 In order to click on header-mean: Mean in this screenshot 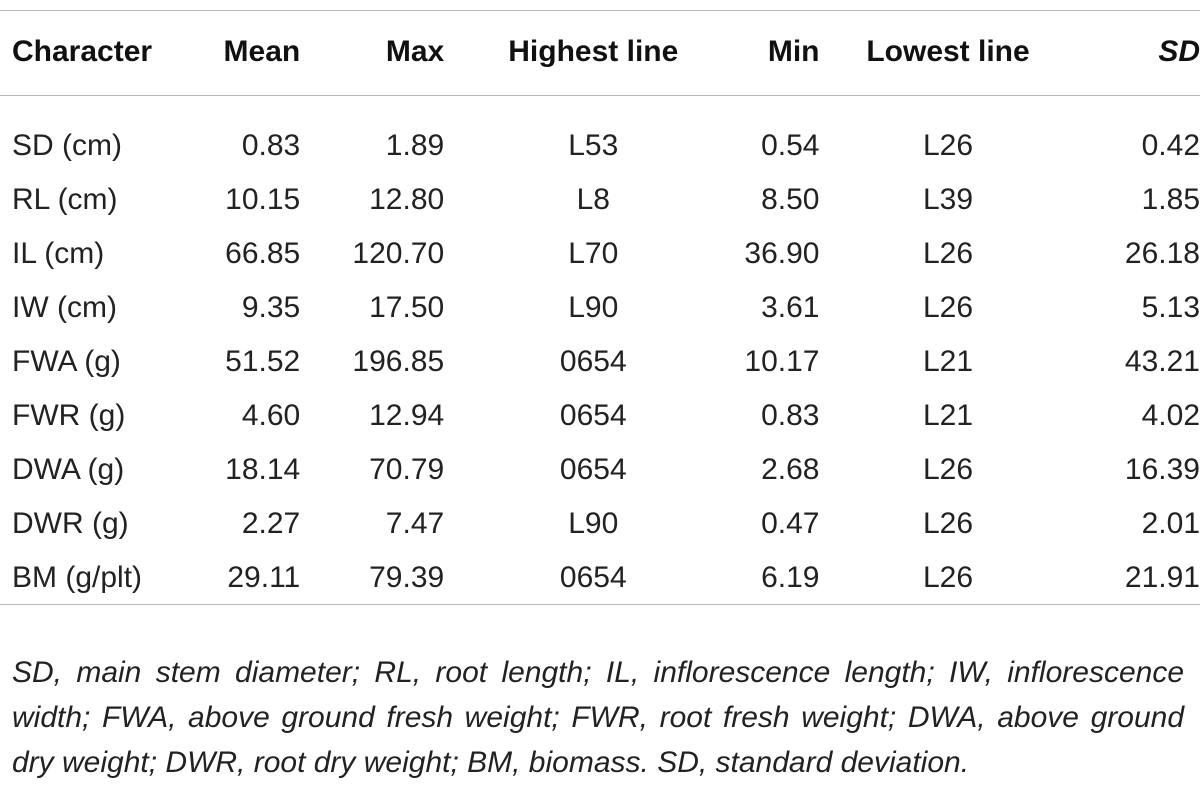, I will do `click(262, 51)`.